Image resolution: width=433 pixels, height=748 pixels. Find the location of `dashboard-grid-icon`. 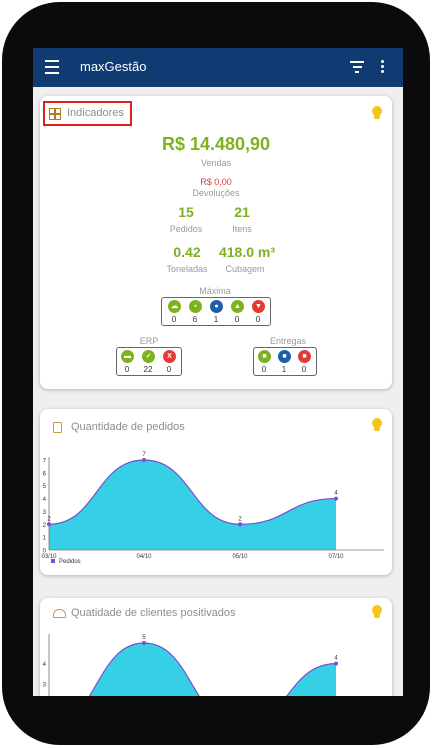

dashboard-grid-icon is located at coordinates (55, 114).